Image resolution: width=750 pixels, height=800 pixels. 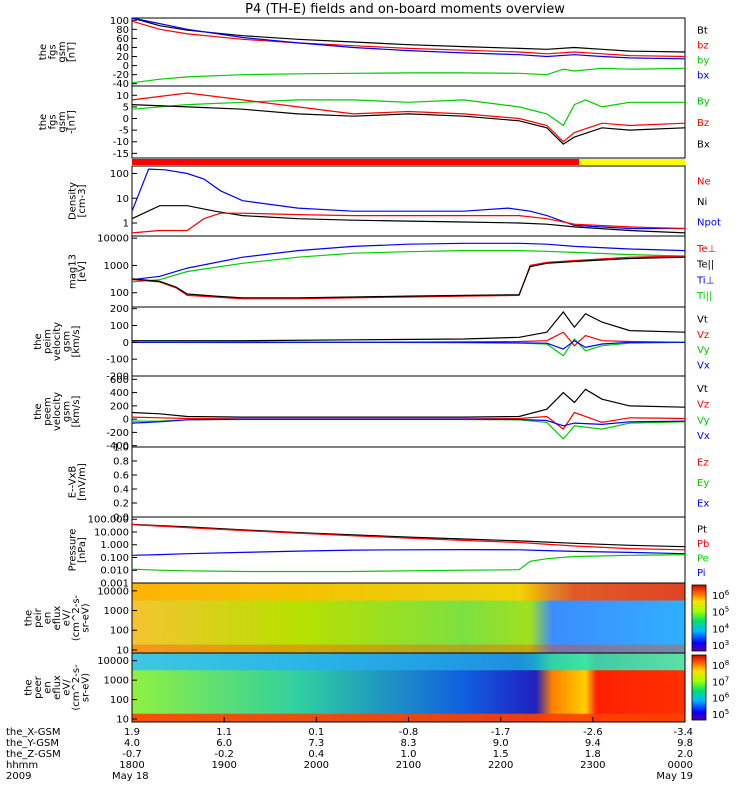 I want to click on y-axis-label: [cm-3], so click(x=82, y=200).